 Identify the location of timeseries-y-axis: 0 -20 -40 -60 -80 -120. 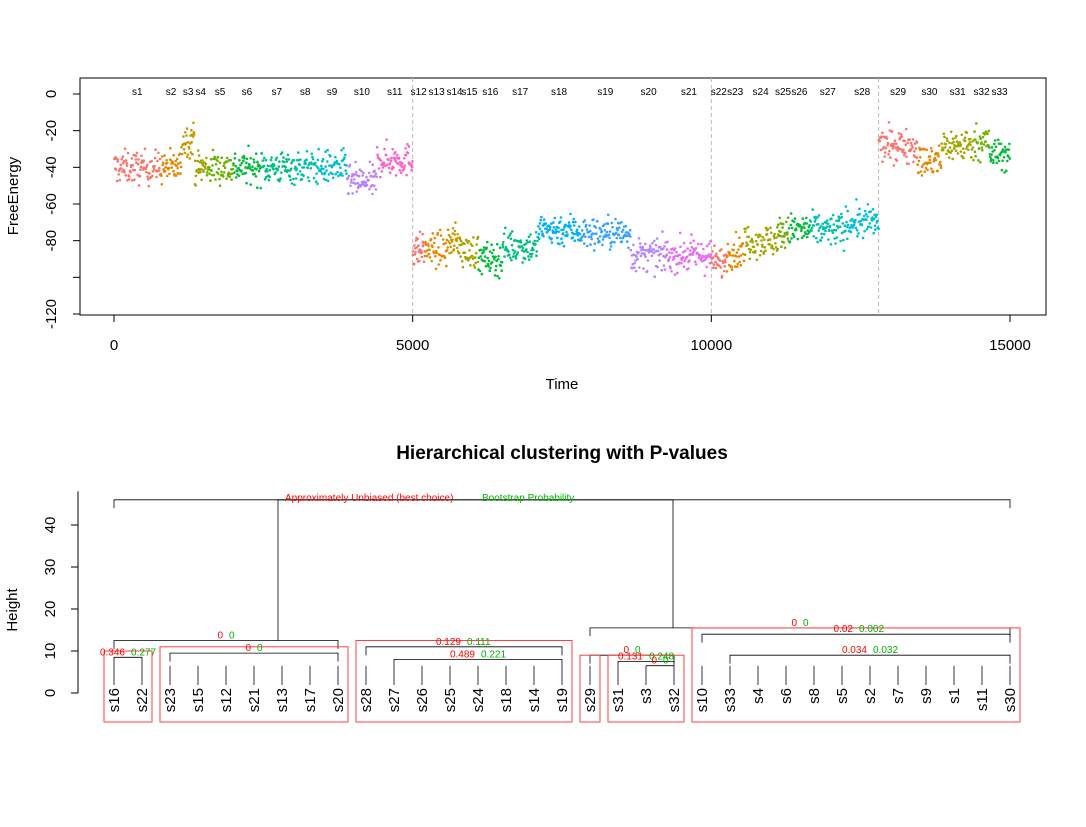
(61, 209).